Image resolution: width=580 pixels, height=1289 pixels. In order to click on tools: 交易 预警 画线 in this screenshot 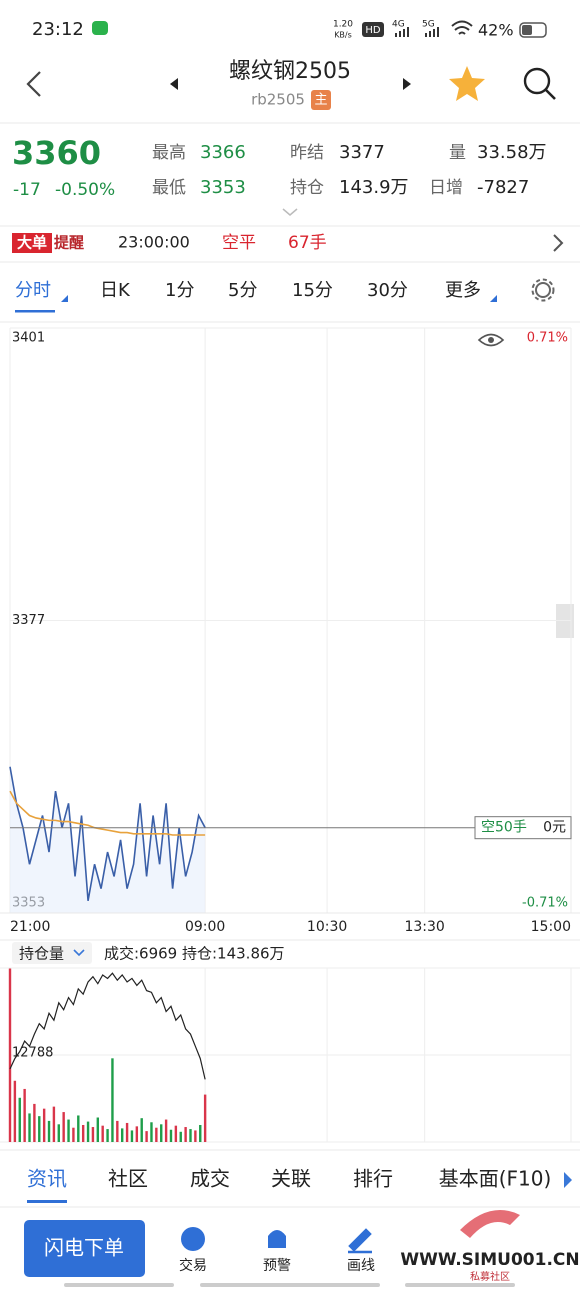, I will do `click(277, 1265)`.